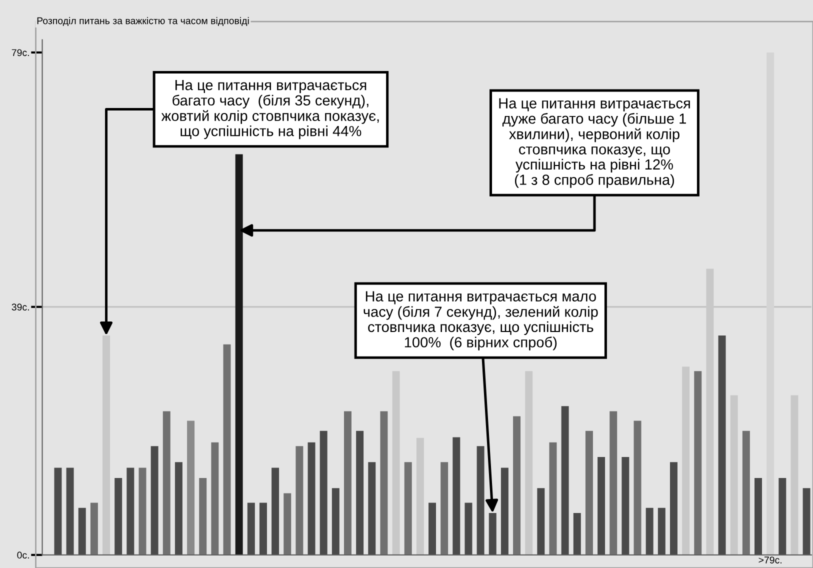 This screenshot has width=813, height=568. What do you see at coordinates (481, 320) in the screenshot?
I see `annotation: На це питання витрачається мало часу (біля 7 секунд), зелений колір стовпчика показує, що успішність 100% (6 вірних спроб)` at bounding box center [481, 320].